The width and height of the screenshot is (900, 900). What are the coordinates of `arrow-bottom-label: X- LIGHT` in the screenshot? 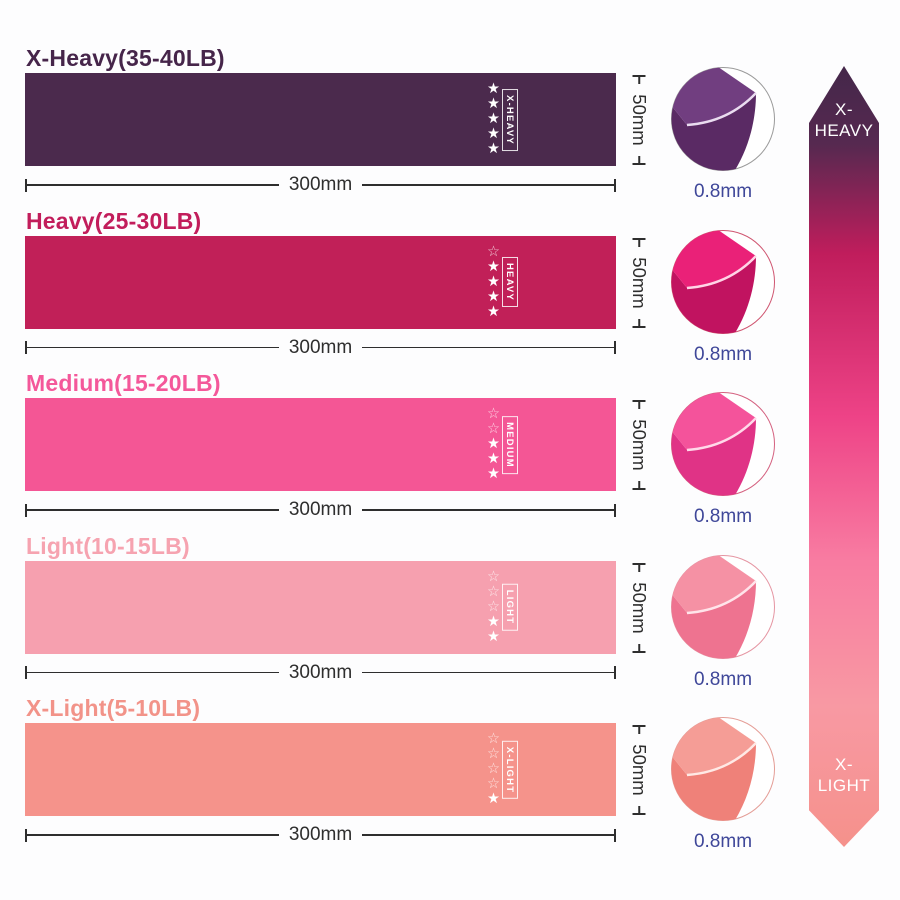 It's located at (844, 775).